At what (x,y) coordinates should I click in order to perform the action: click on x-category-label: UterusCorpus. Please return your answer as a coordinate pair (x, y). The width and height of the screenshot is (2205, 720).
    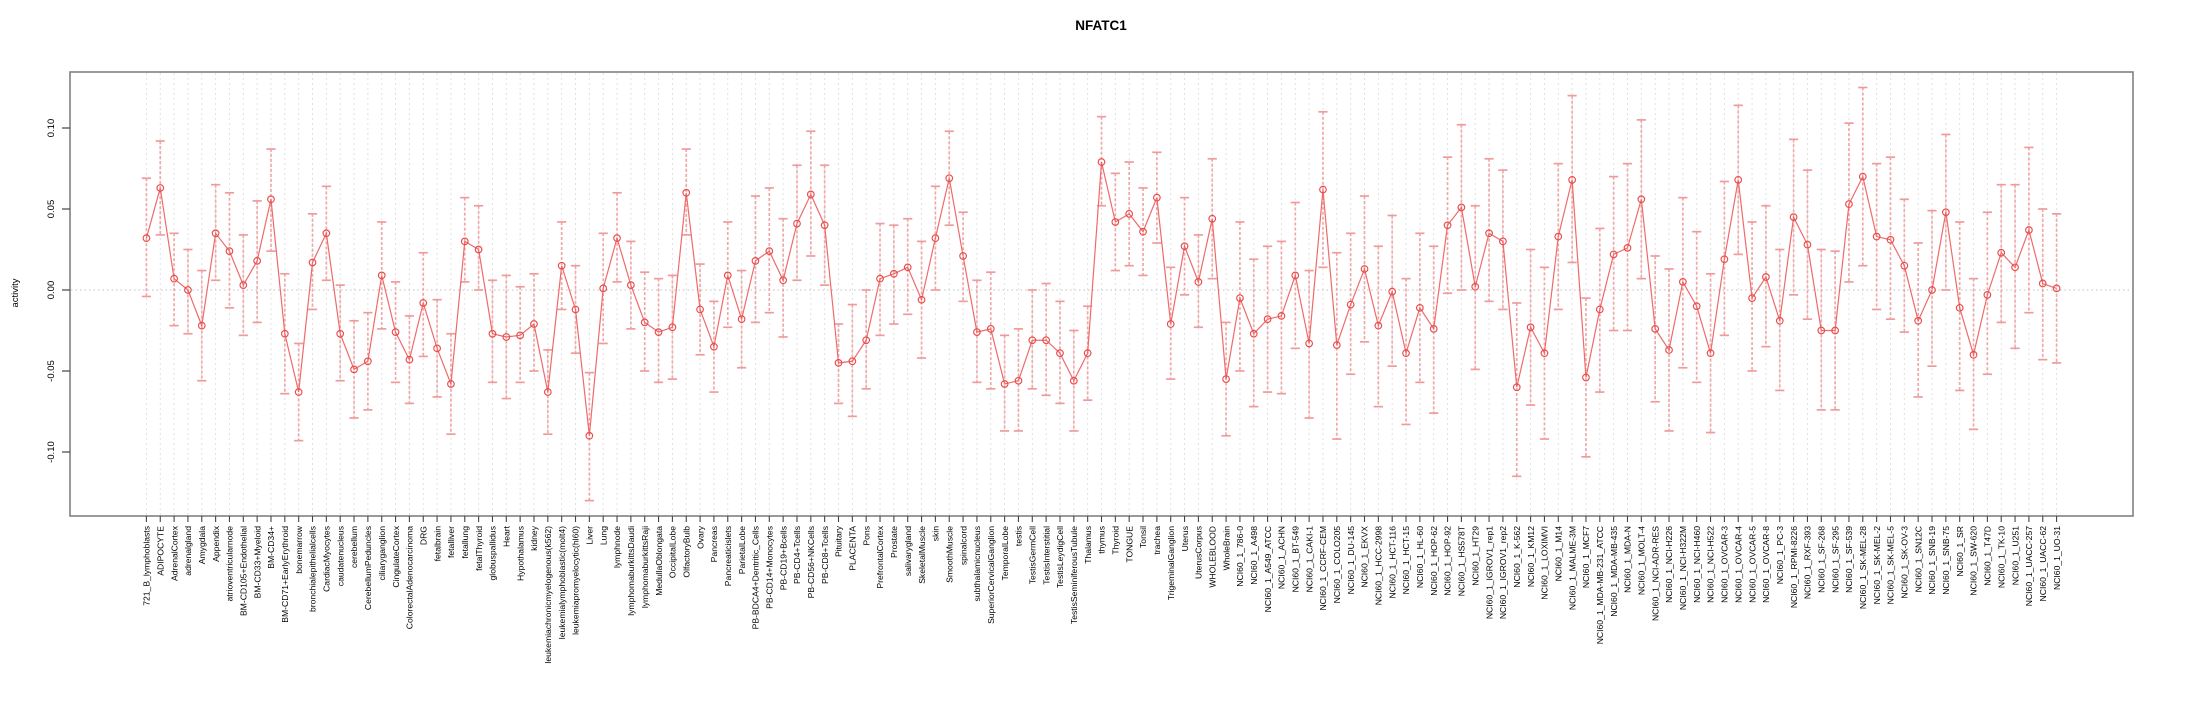
    Looking at the image, I should click on (1199, 552).